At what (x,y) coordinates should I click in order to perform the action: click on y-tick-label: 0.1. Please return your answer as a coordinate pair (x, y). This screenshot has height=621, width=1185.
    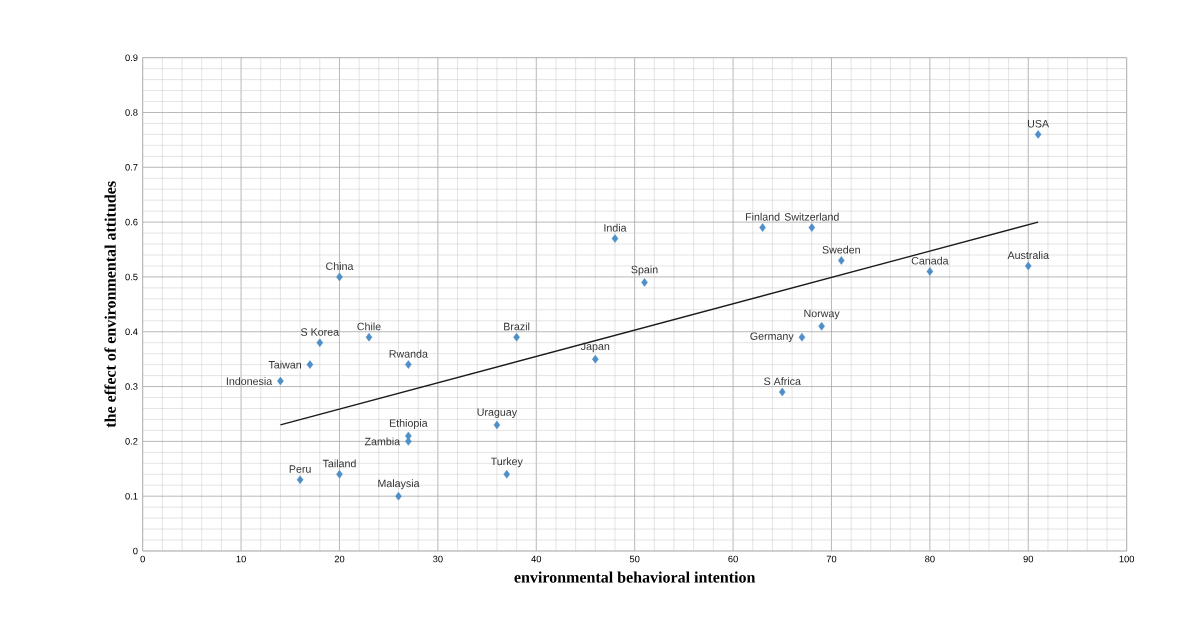
    Looking at the image, I should click on (131, 496).